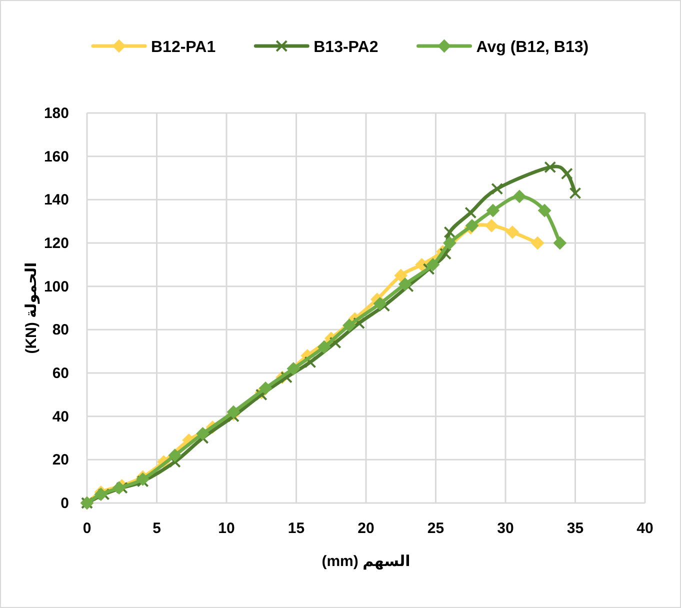 The image size is (681, 608). Describe the element at coordinates (366, 528) in the screenshot. I see `x-tick-label: 20` at that location.